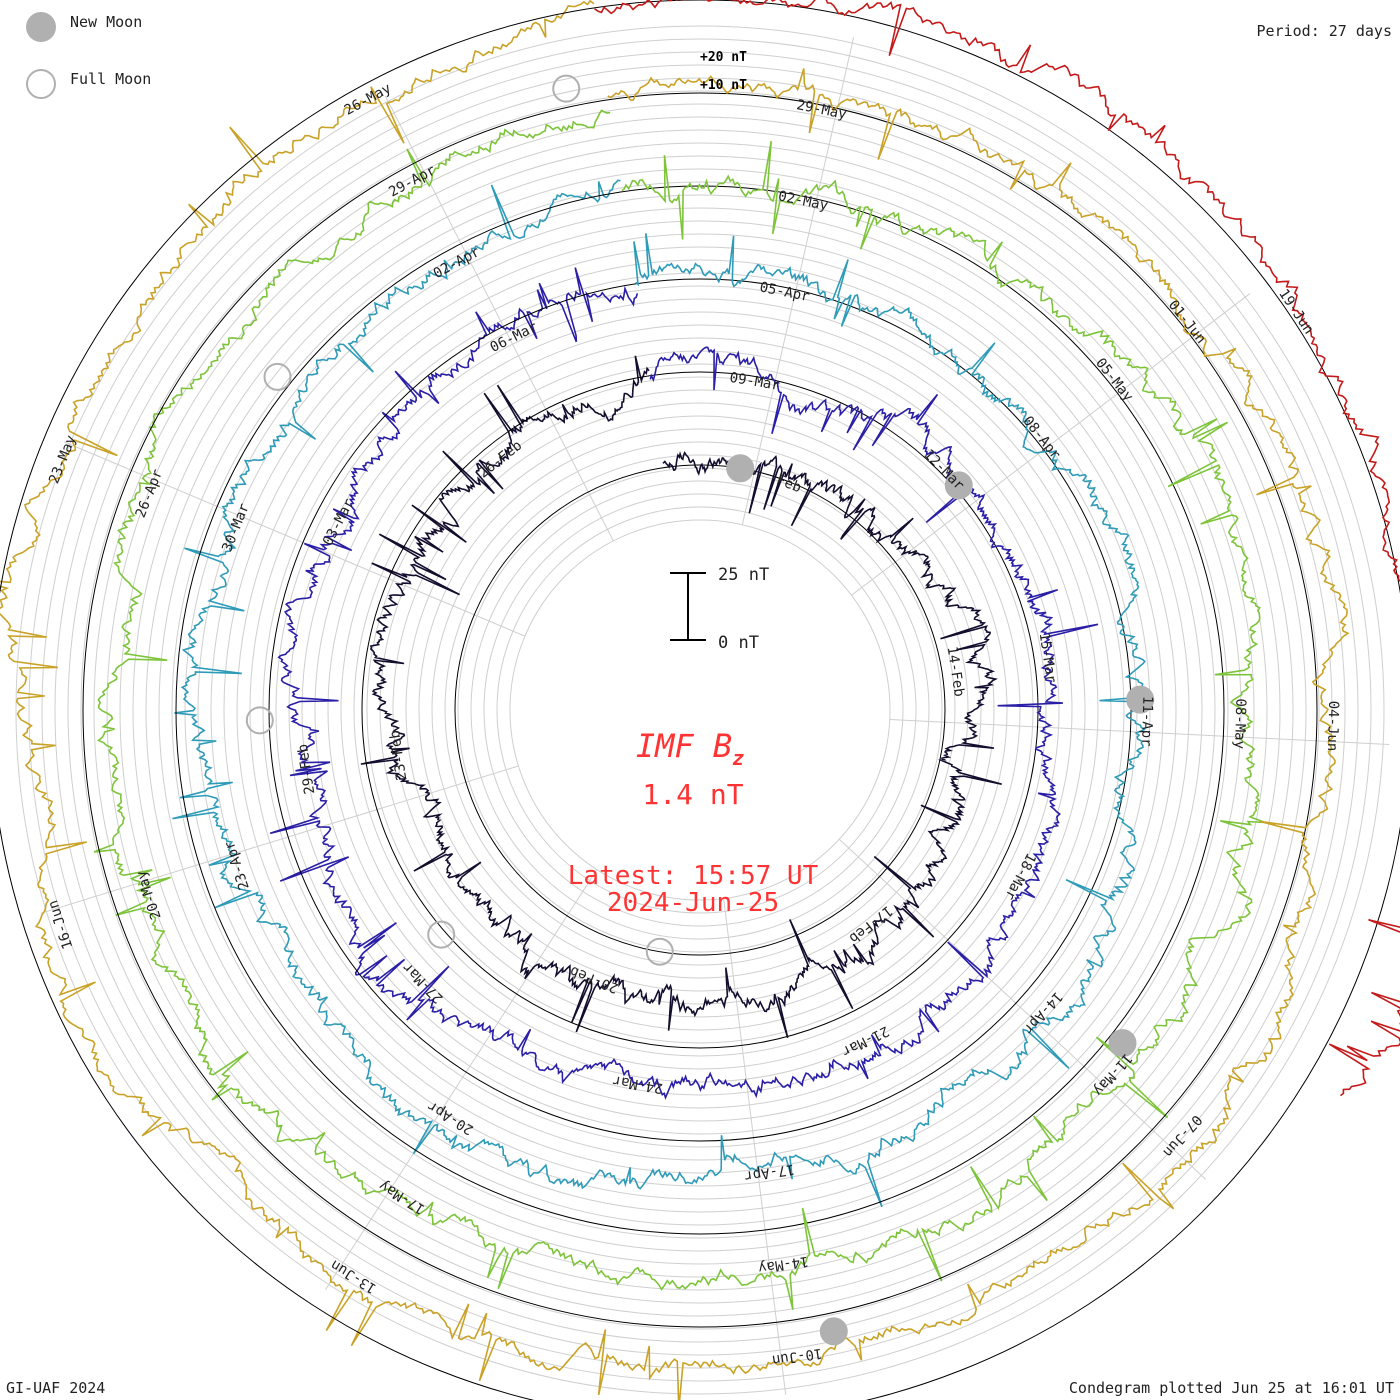  What do you see at coordinates (1324, 31) in the screenshot?
I see `period-label: Period: 27 days` at bounding box center [1324, 31].